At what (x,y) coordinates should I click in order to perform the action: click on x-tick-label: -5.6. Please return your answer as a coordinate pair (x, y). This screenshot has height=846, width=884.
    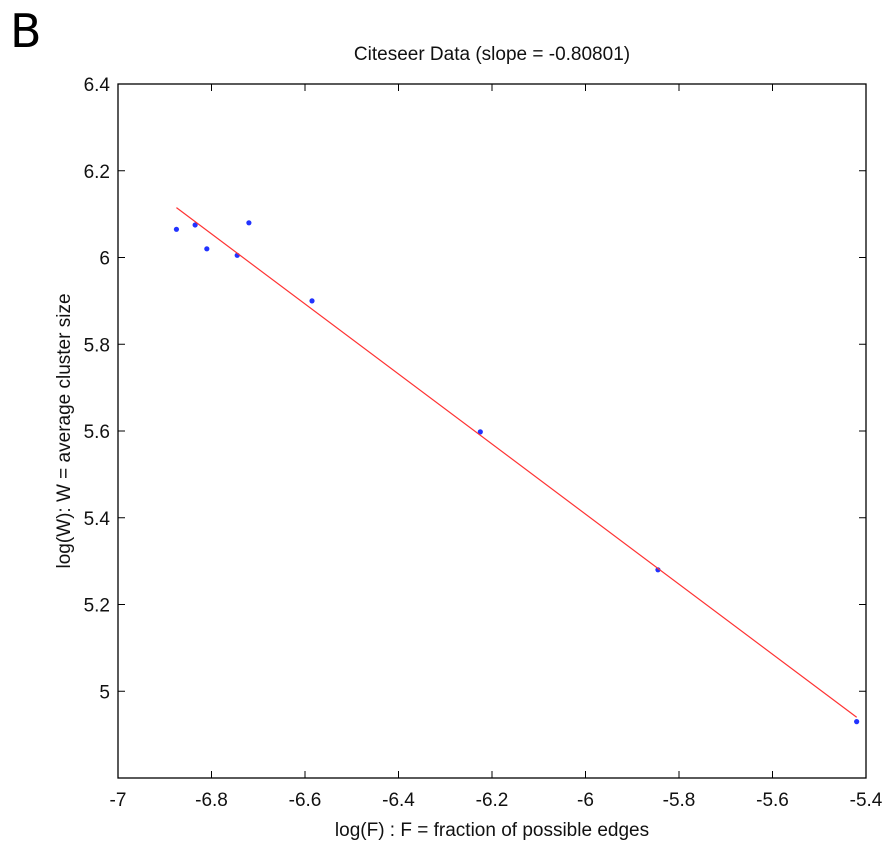
    Looking at the image, I should click on (772, 800).